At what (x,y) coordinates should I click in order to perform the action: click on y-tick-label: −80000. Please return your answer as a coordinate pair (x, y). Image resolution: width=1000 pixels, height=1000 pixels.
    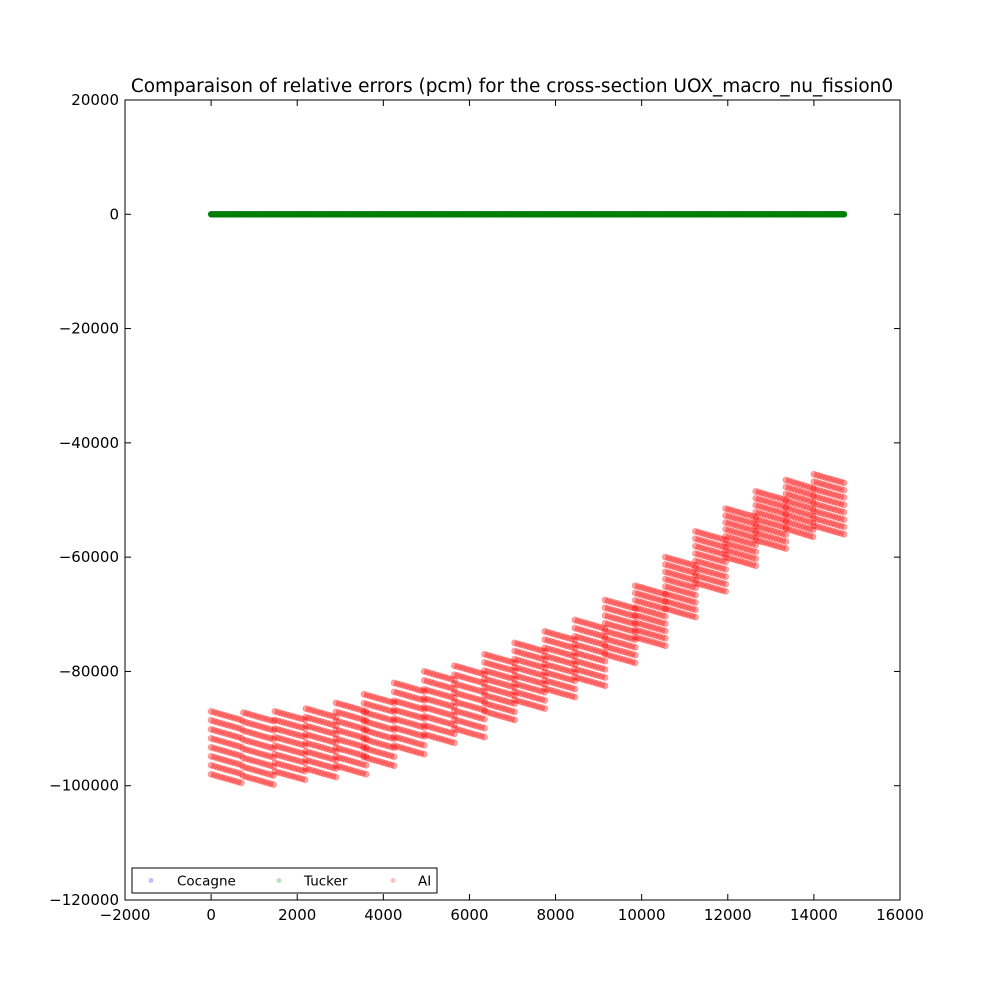
    Looking at the image, I should click on (89, 671).